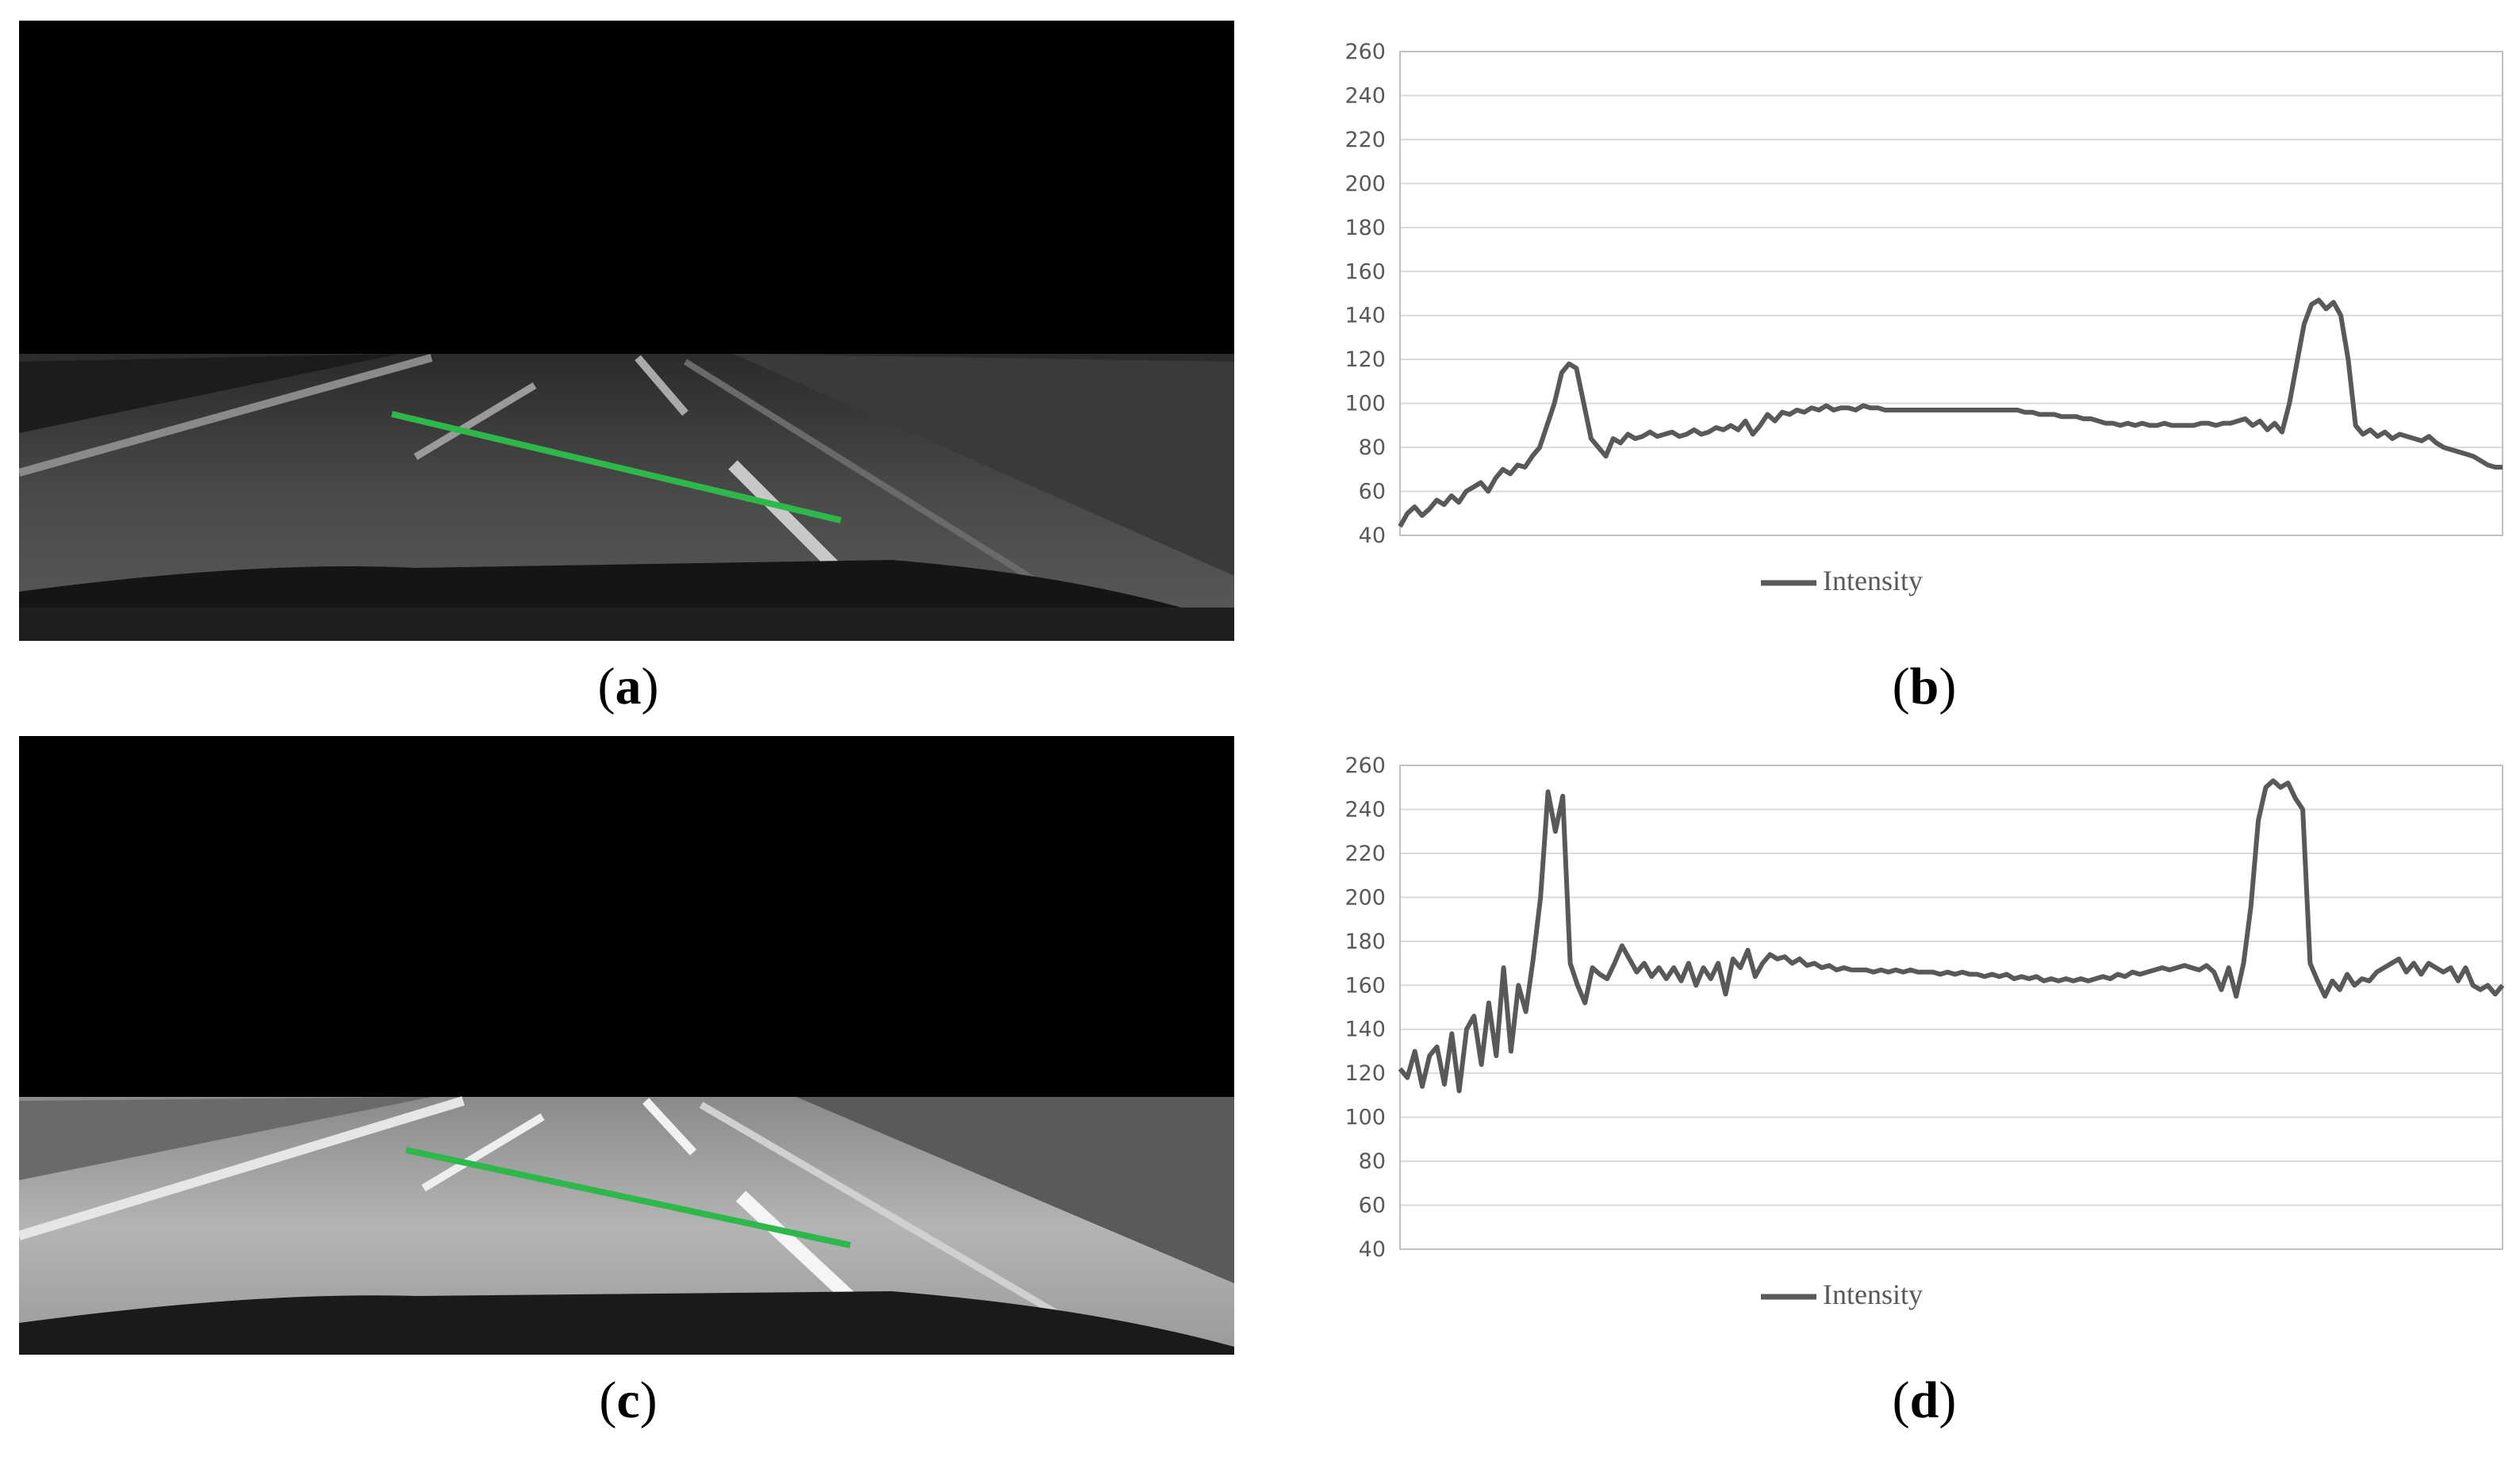 This screenshot has height=1457, width=2520. I want to click on caption-d: (d), so click(1924, 1400).